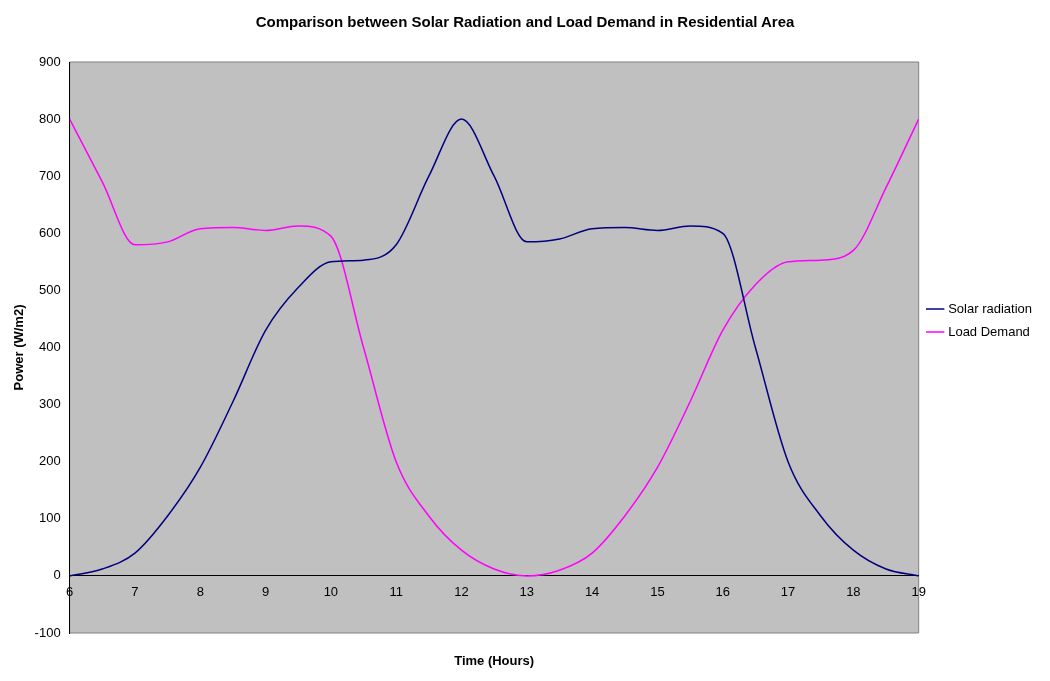  Describe the element at coordinates (49, 61) in the screenshot. I see `y-tick-label: 900` at that location.